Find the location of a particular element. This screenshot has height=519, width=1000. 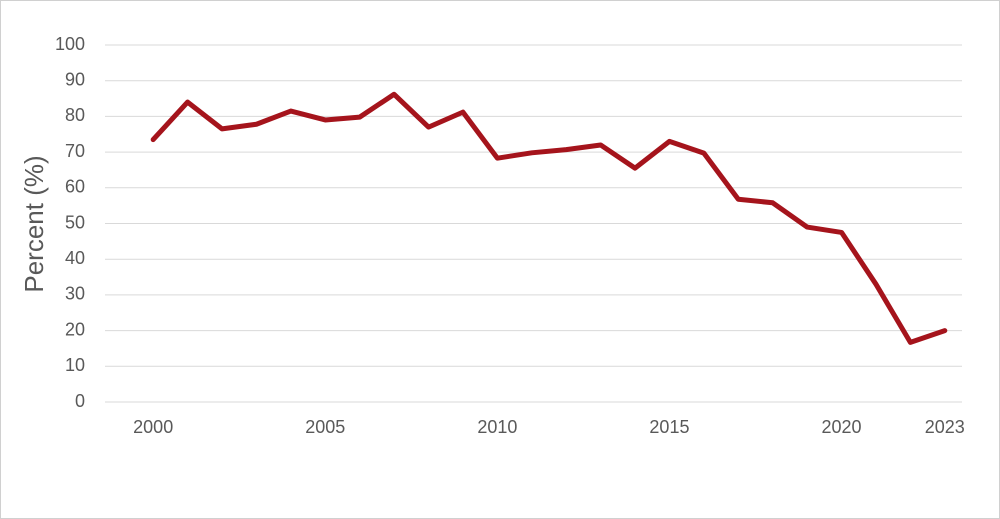

x-tick-label: 2020 is located at coordinates (842, 427).